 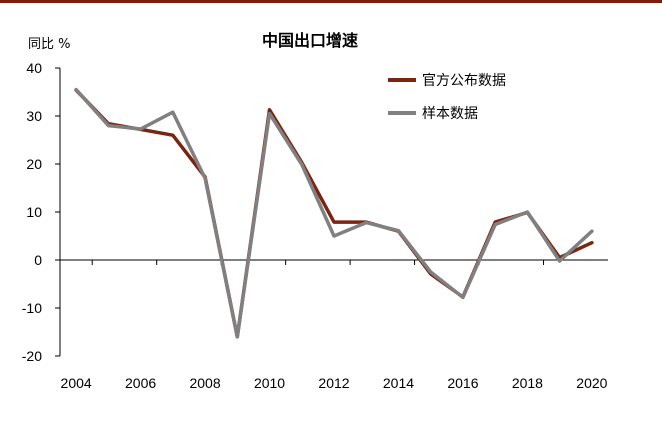 I want to click on x-tick-label: 2018, so click(x=527, y=383).